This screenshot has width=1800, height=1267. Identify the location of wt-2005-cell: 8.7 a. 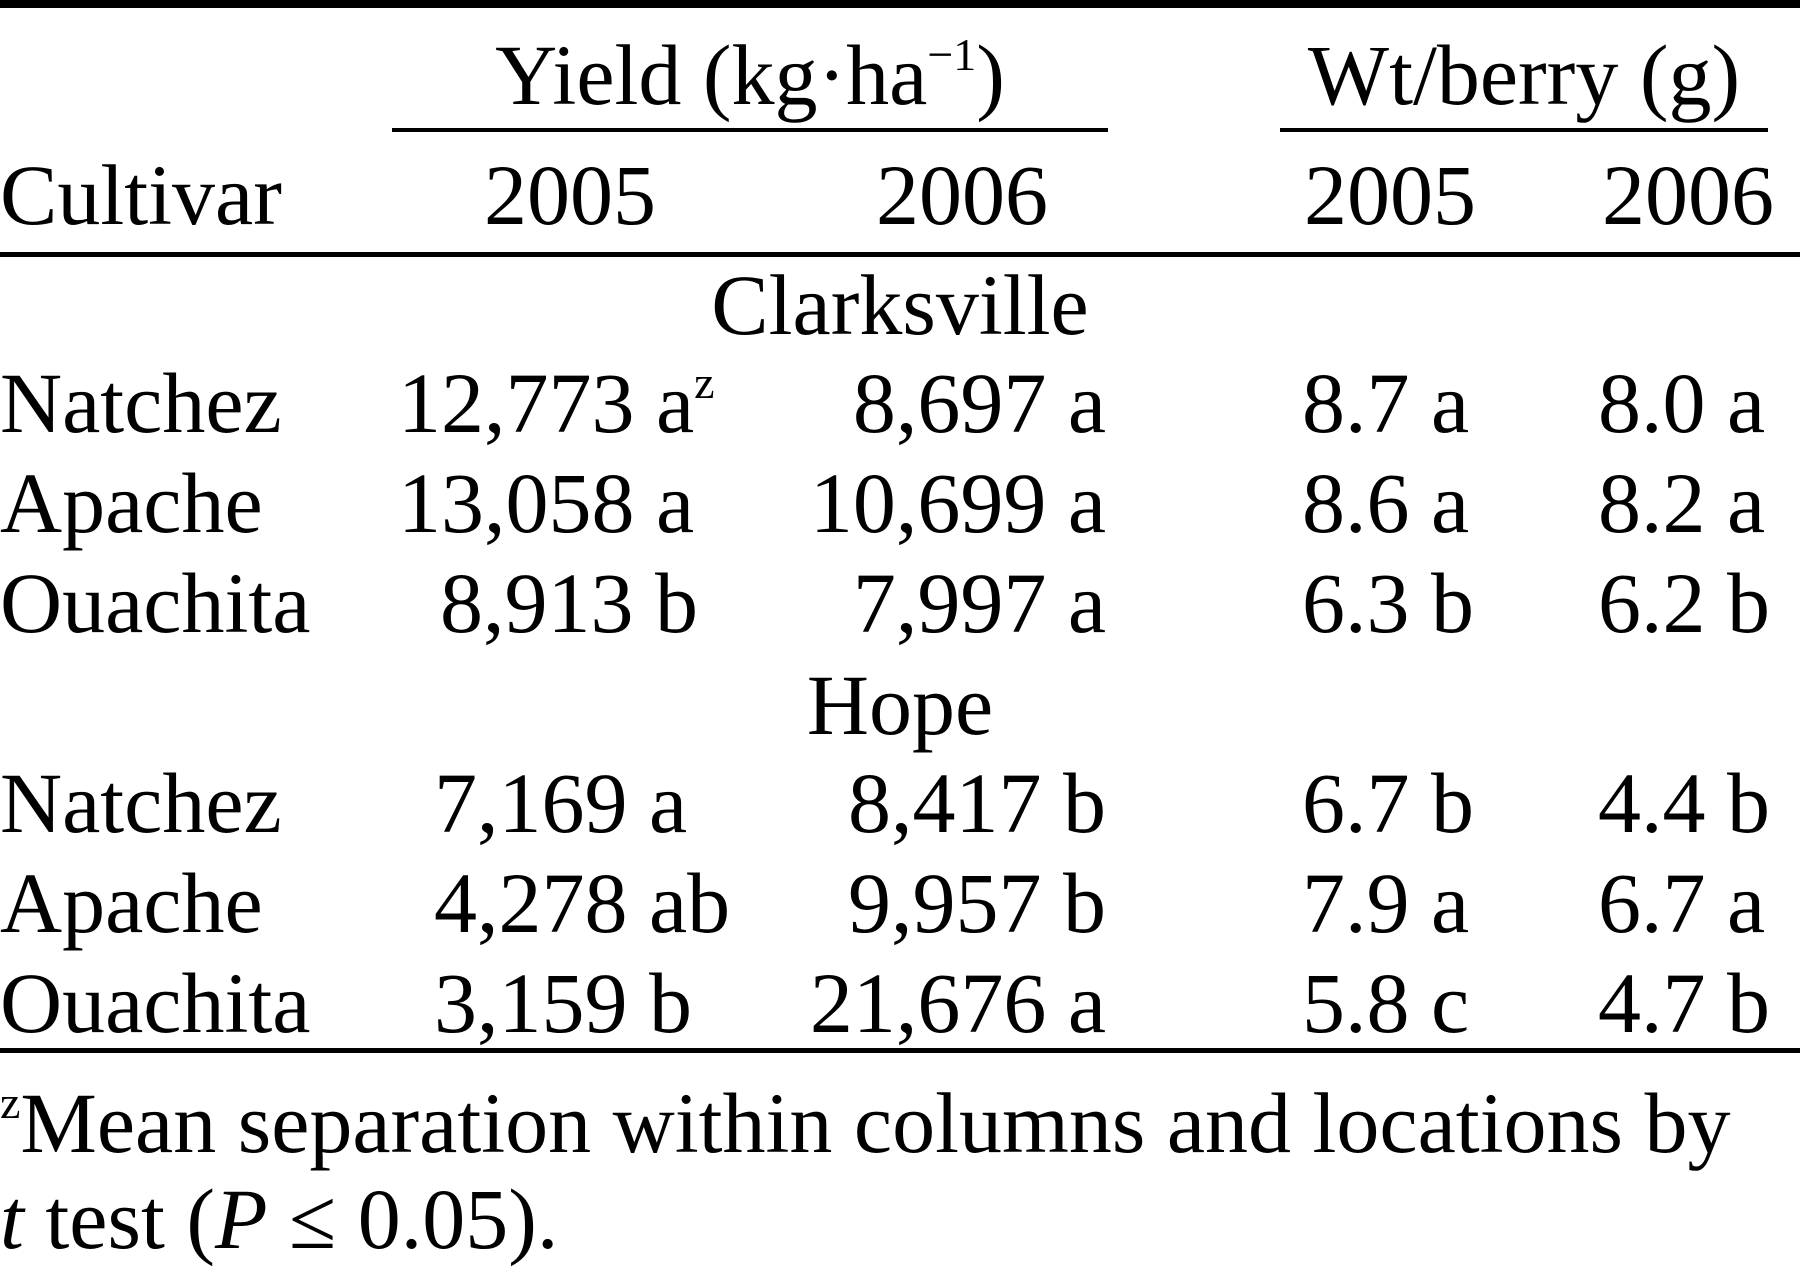
(1386, 403).